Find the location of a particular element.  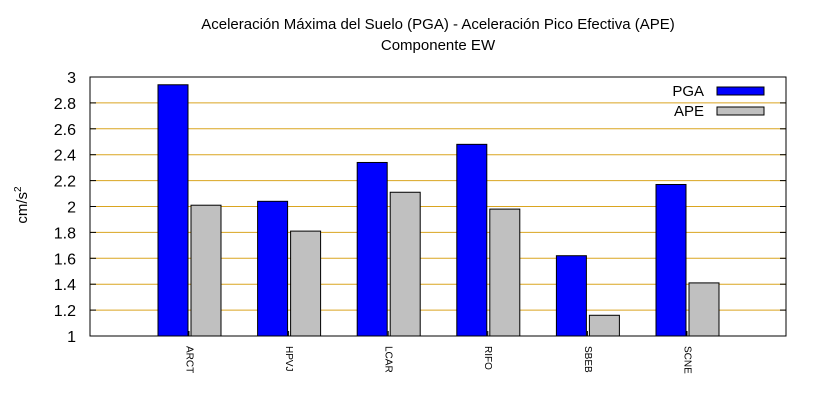

legend-label-pga: PGA is located at coordinates (688, 91).